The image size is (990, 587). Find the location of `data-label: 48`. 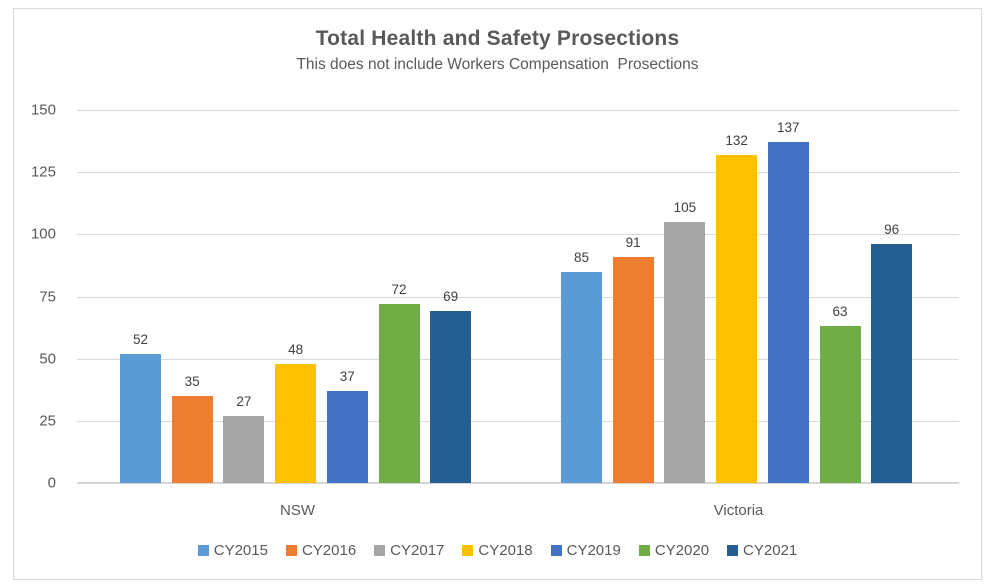

data-label: 48 is located at coordinates (296, 349).